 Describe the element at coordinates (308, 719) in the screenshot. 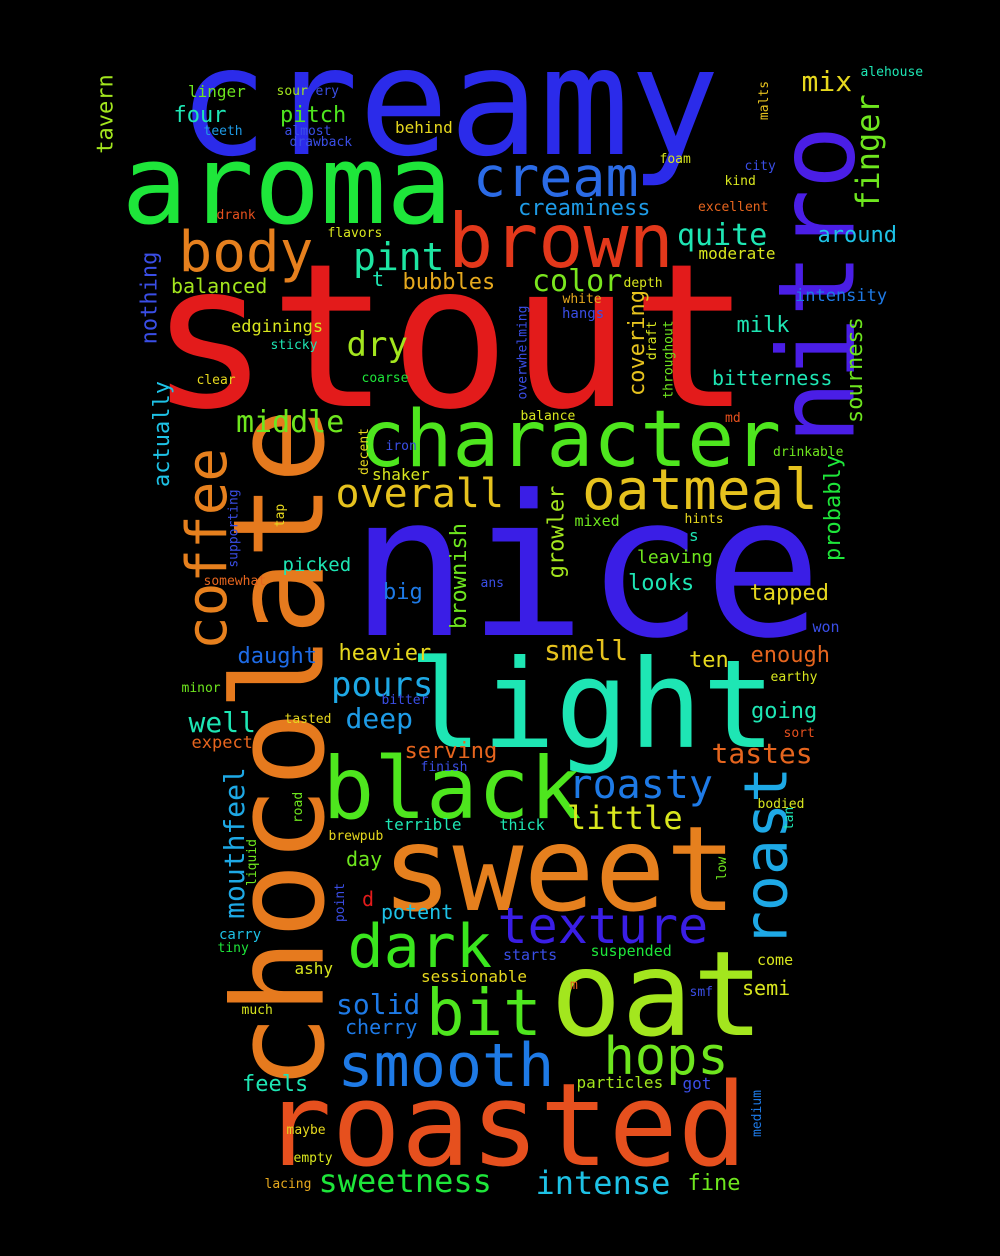

I see `word-tasted: tasted` at that location.